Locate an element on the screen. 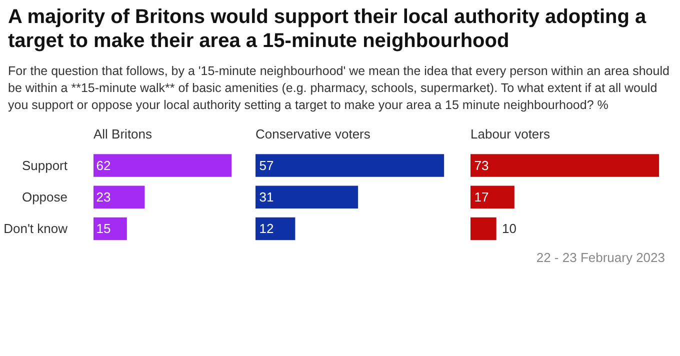 The width and height of the screenshot is (680, 356). y-tick-label: Oppose is located at coordinates (45, 196).